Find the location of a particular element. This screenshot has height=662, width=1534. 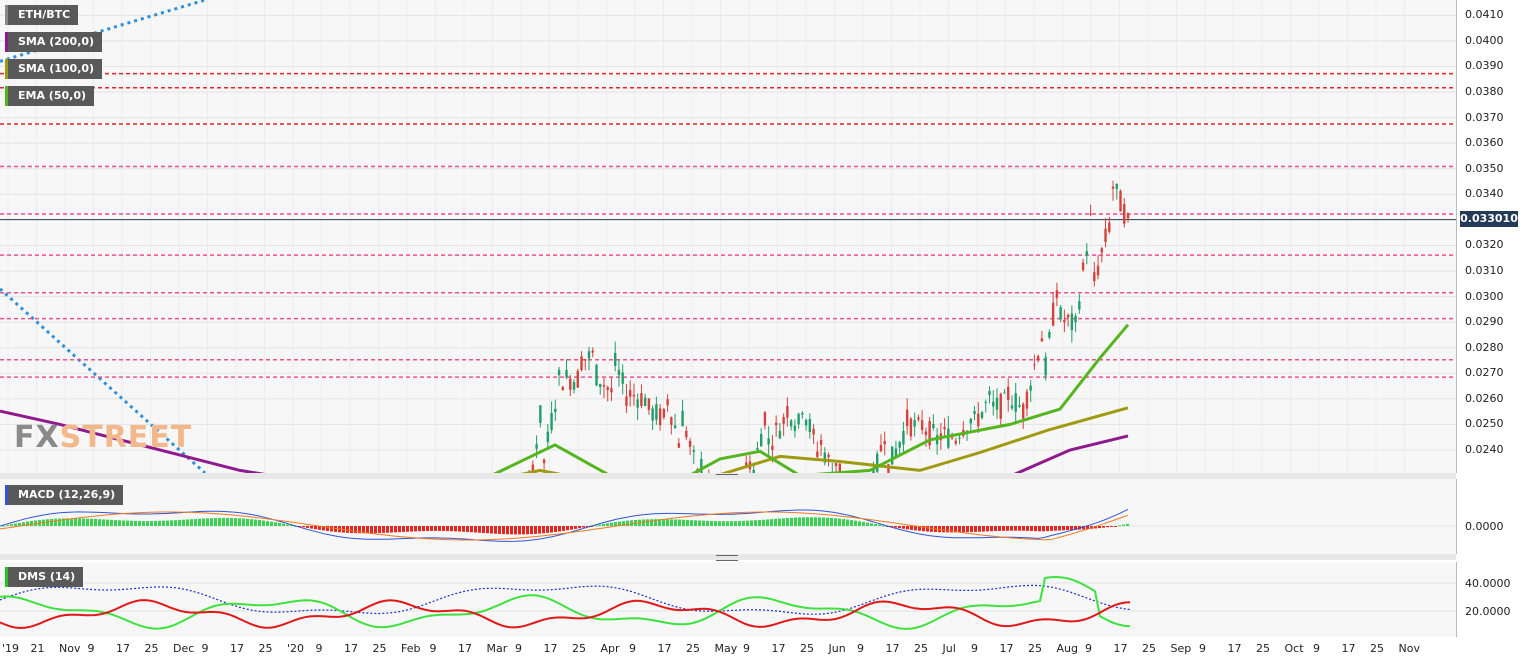

macd-pane is located at coordinates (728, 516).